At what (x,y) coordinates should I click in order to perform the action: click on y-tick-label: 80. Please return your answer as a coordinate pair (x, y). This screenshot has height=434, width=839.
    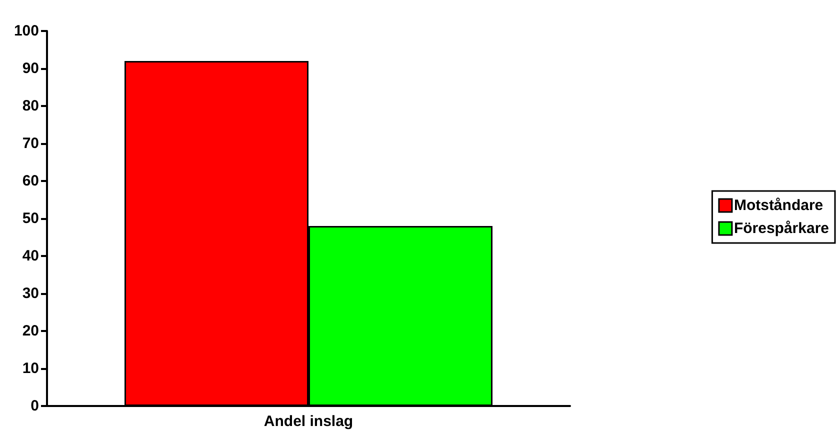
    Looking at the image, I should click on (30, 106).